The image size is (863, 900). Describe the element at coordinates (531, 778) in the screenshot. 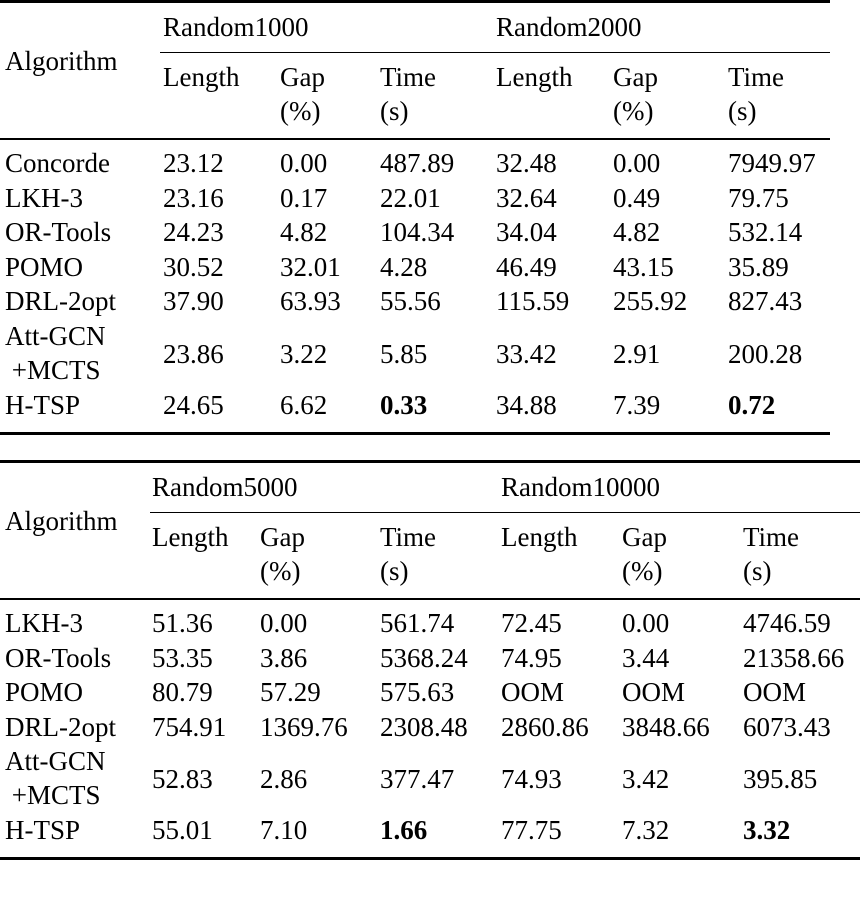

I see `table-cell: 74.93` at that location.